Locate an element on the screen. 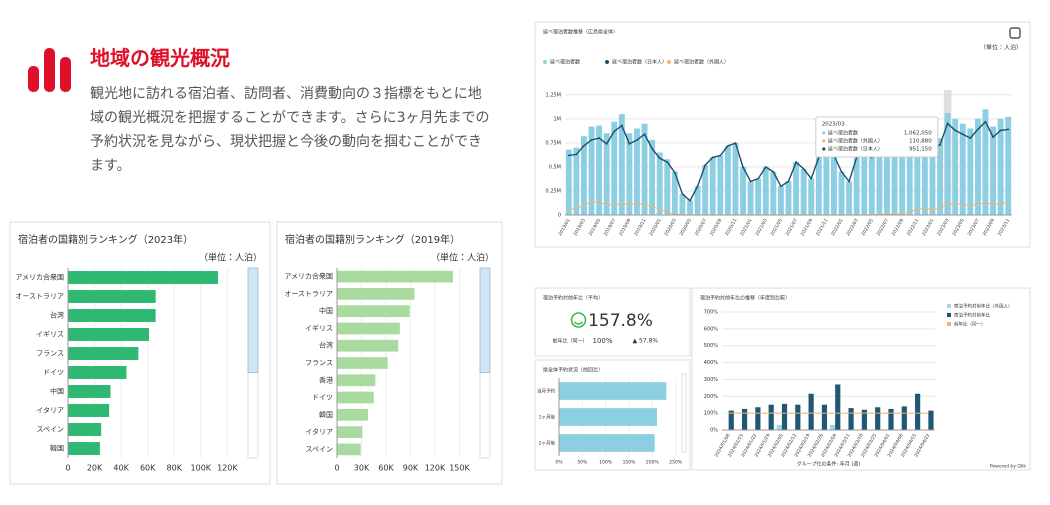 The image size is (1050, 505). x-tick-label: 100K is located at coordinates (201, 468).